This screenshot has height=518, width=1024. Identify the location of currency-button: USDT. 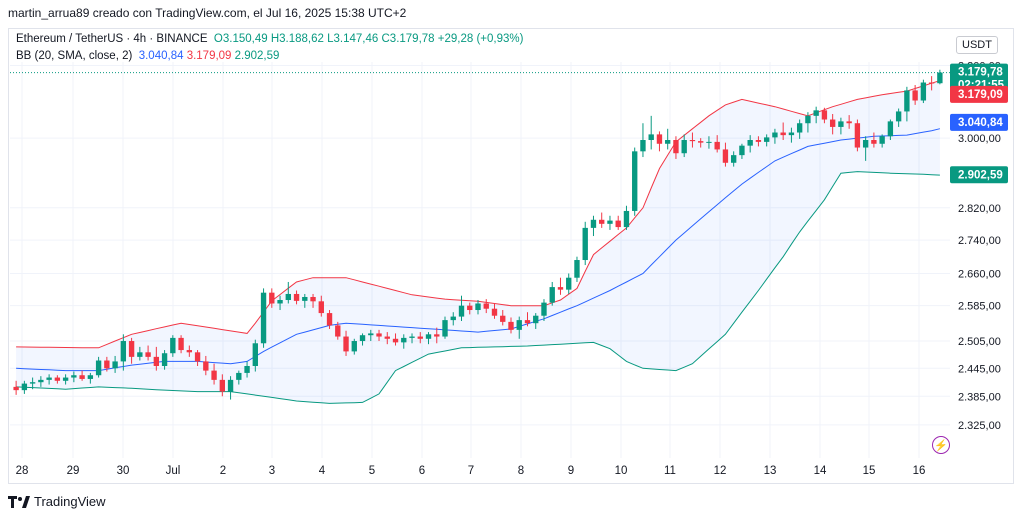
(977, 45).